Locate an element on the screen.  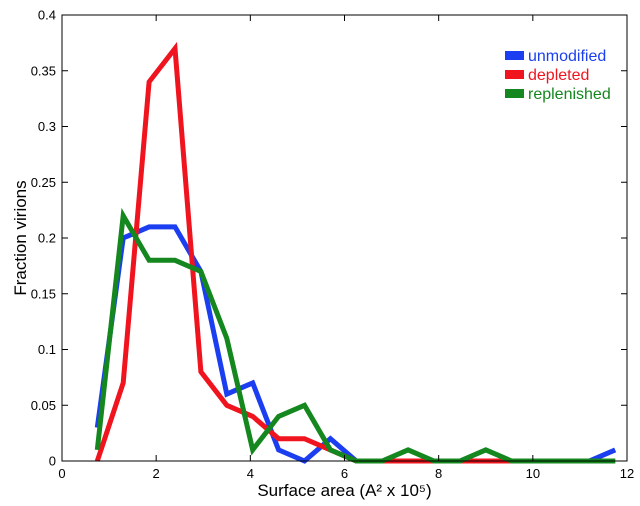
legend: unmodified depleted replenished is located at coordinates (558, 75).